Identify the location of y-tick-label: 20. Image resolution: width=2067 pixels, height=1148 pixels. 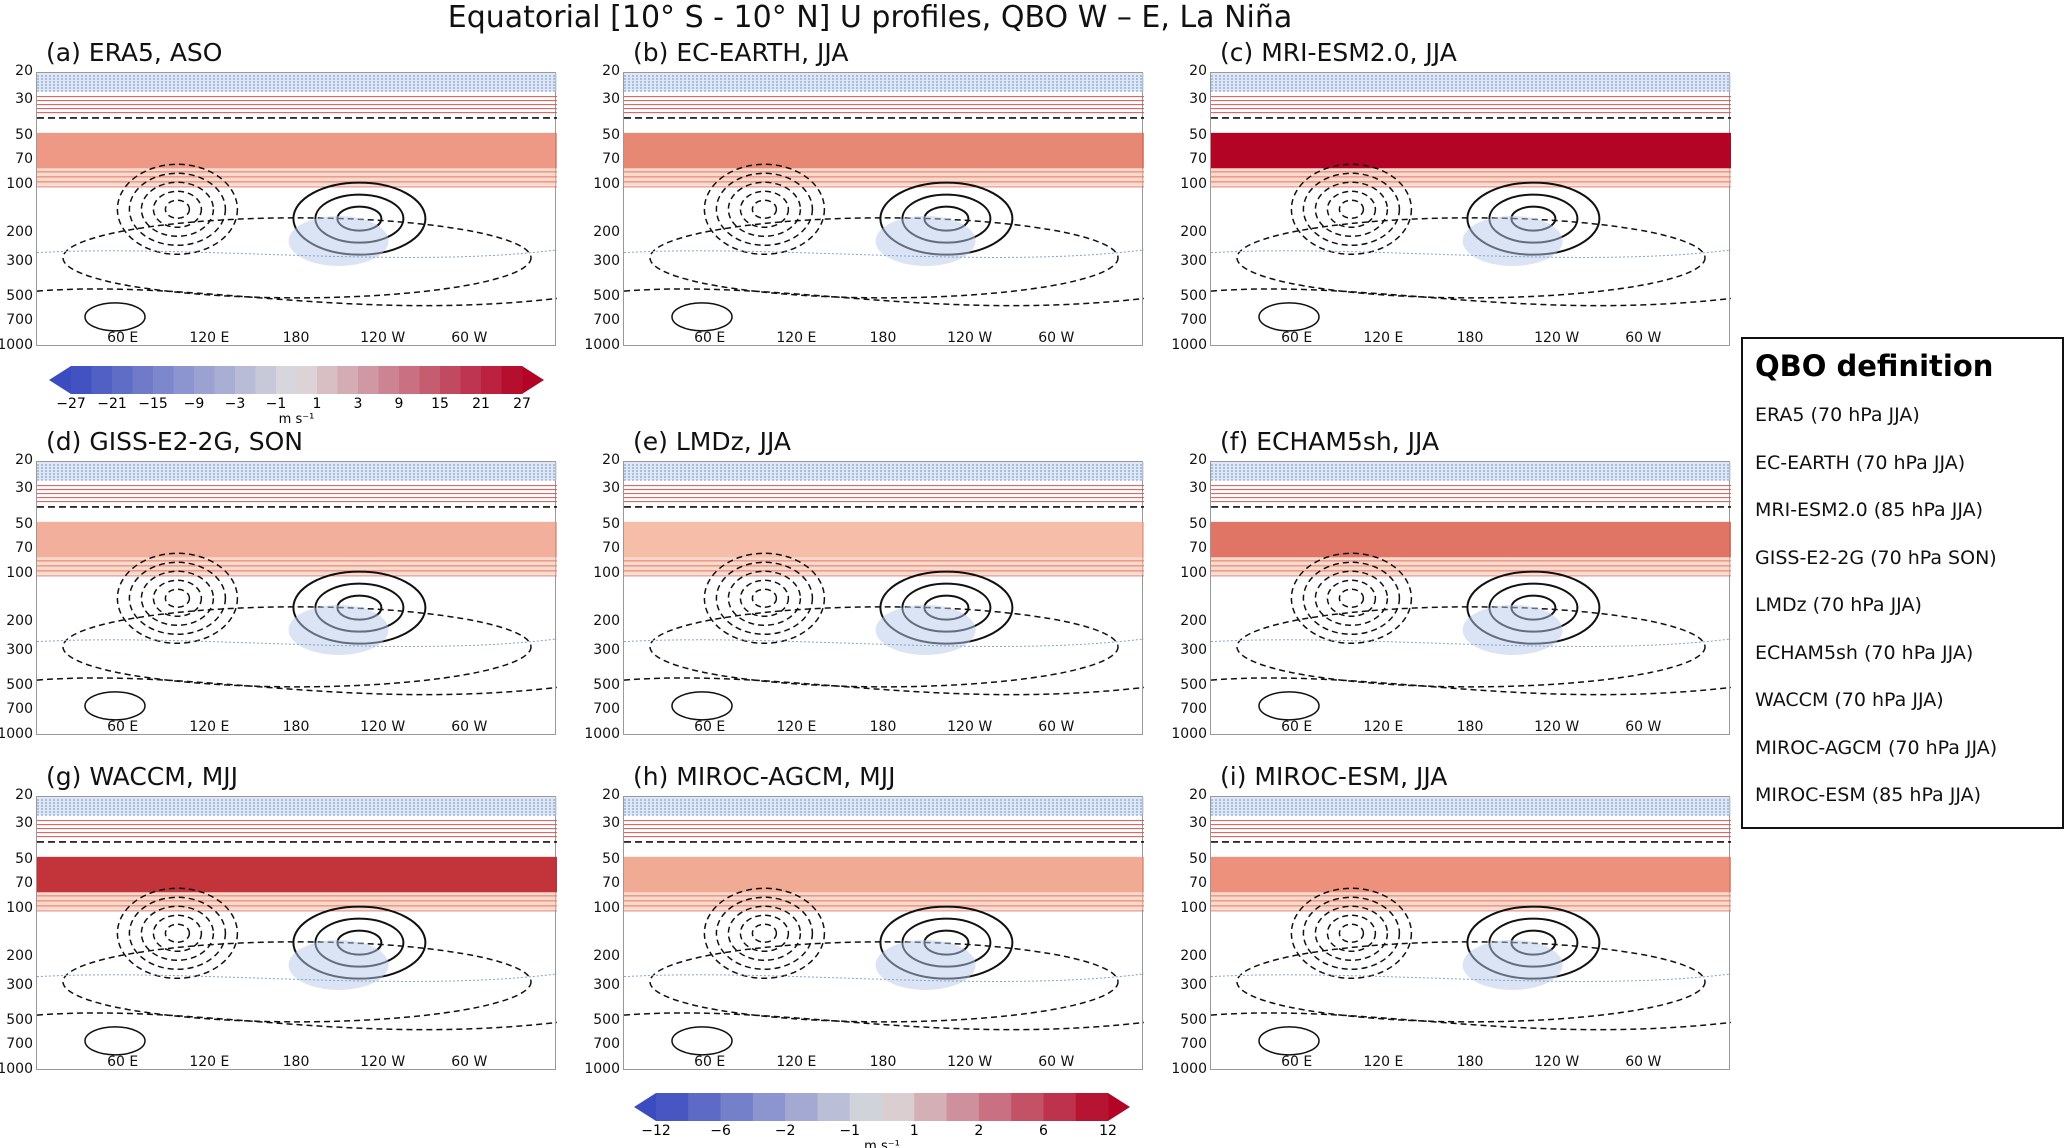
(611, 71).